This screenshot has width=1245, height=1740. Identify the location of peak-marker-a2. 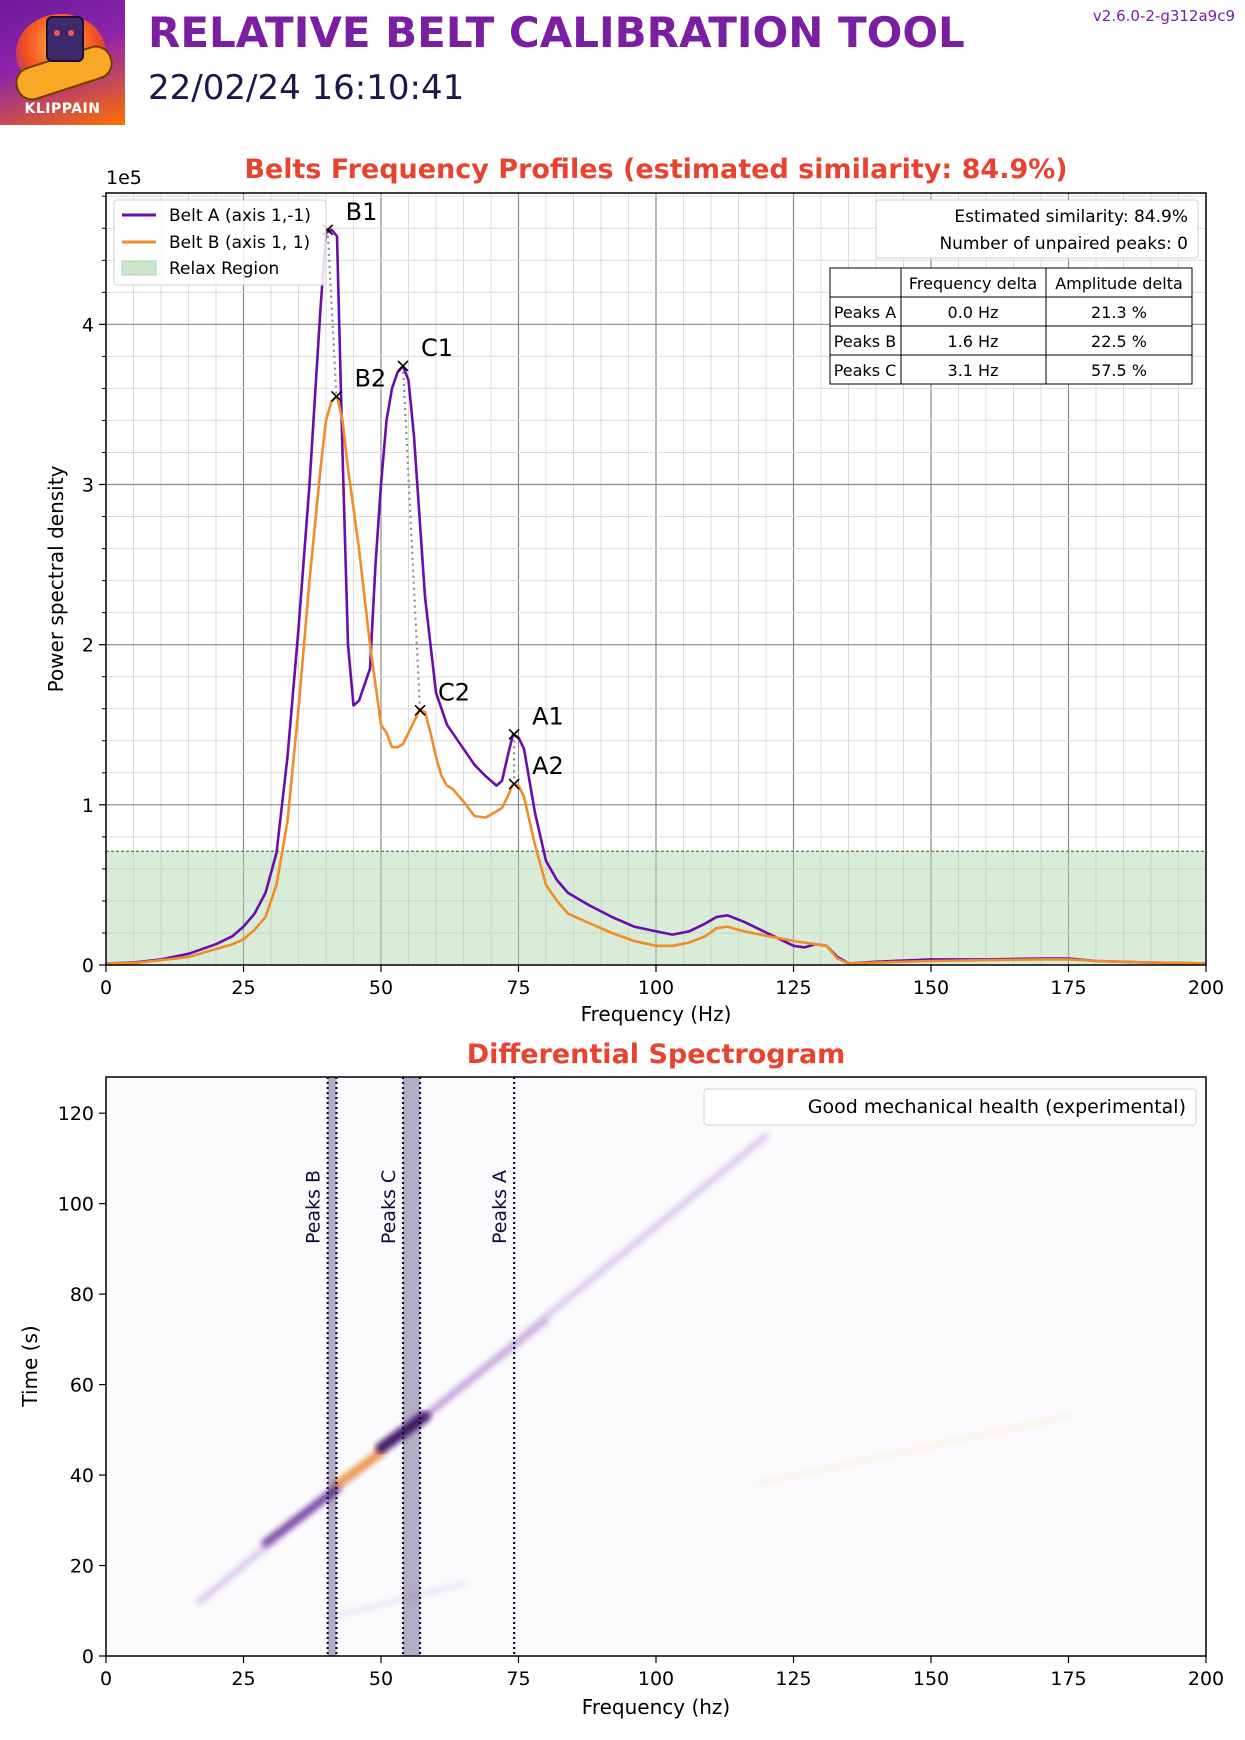
(514, 784).